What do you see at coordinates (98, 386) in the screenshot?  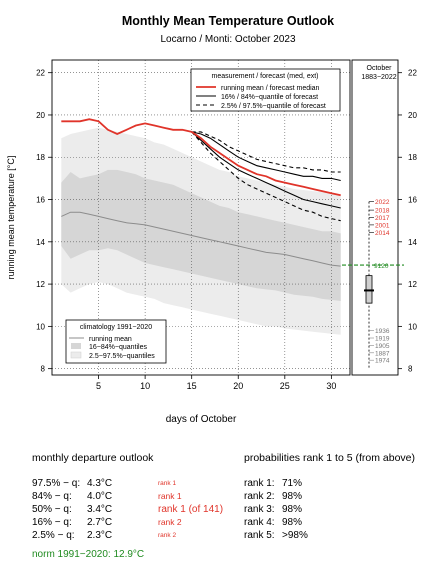 I see `x-tick-label: 5` at bounding box center [98, 386].